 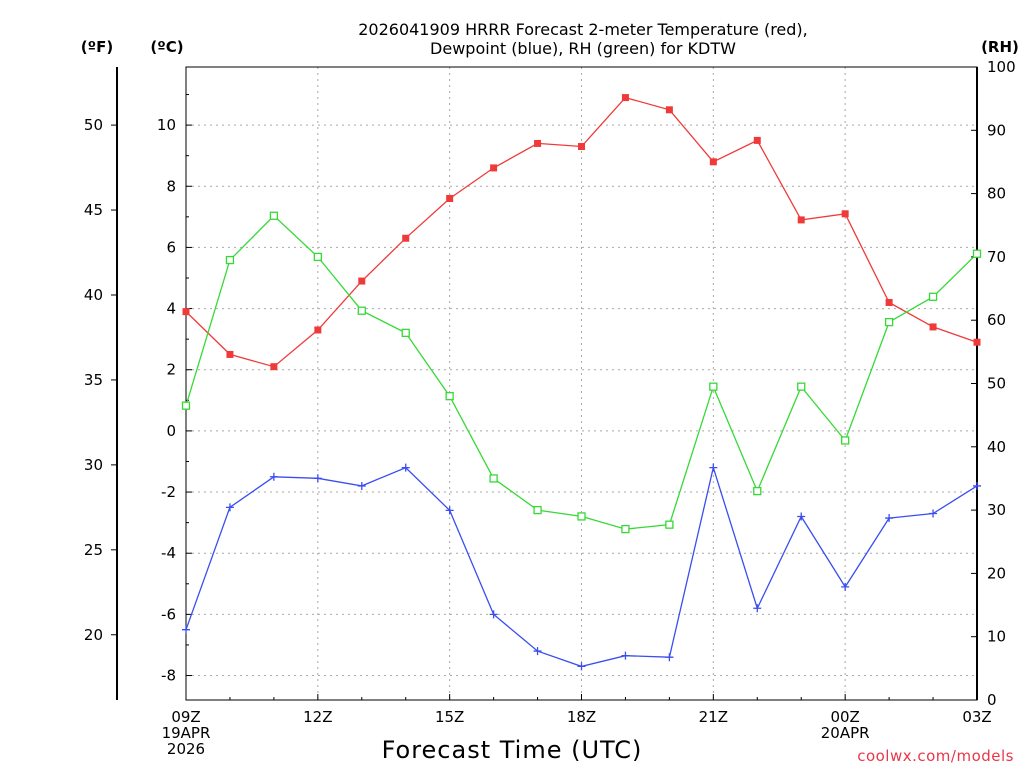 What do you see at coordinates (996, 320) in the screenshot?
I see `rh-tick-label: 60` at bounding box center [996, 320].